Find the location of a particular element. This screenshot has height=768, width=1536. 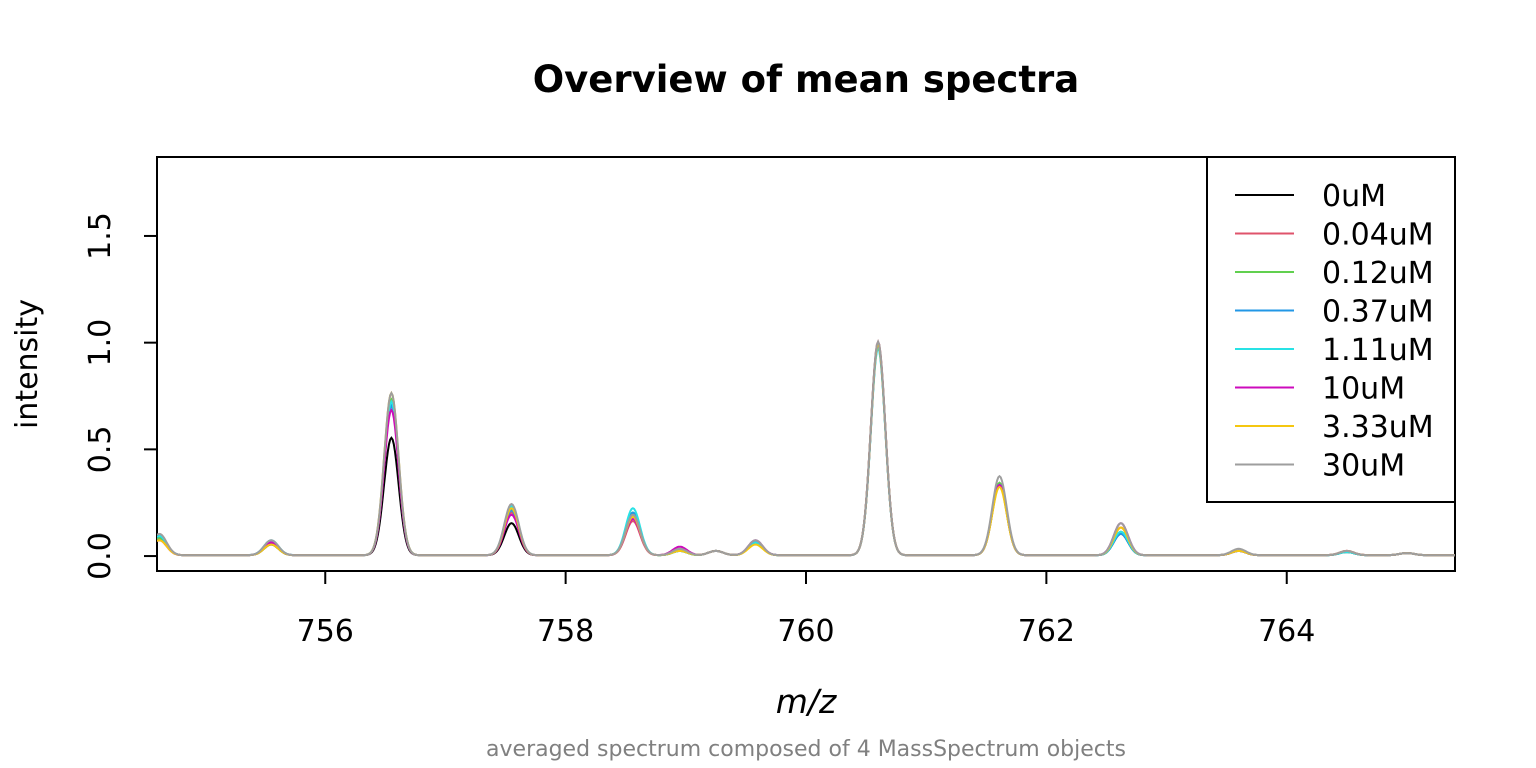

legend-label: 0.37uM is located at coordinates (1378, 312).